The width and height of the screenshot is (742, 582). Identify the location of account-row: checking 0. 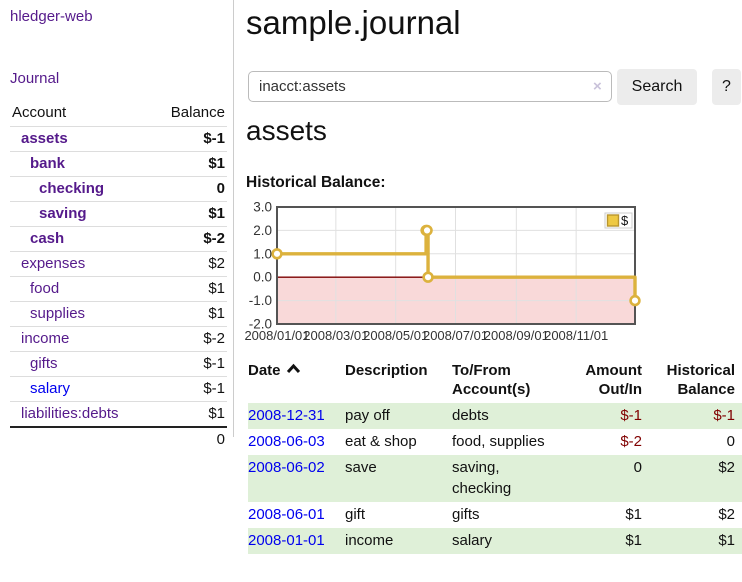
(118, 189).